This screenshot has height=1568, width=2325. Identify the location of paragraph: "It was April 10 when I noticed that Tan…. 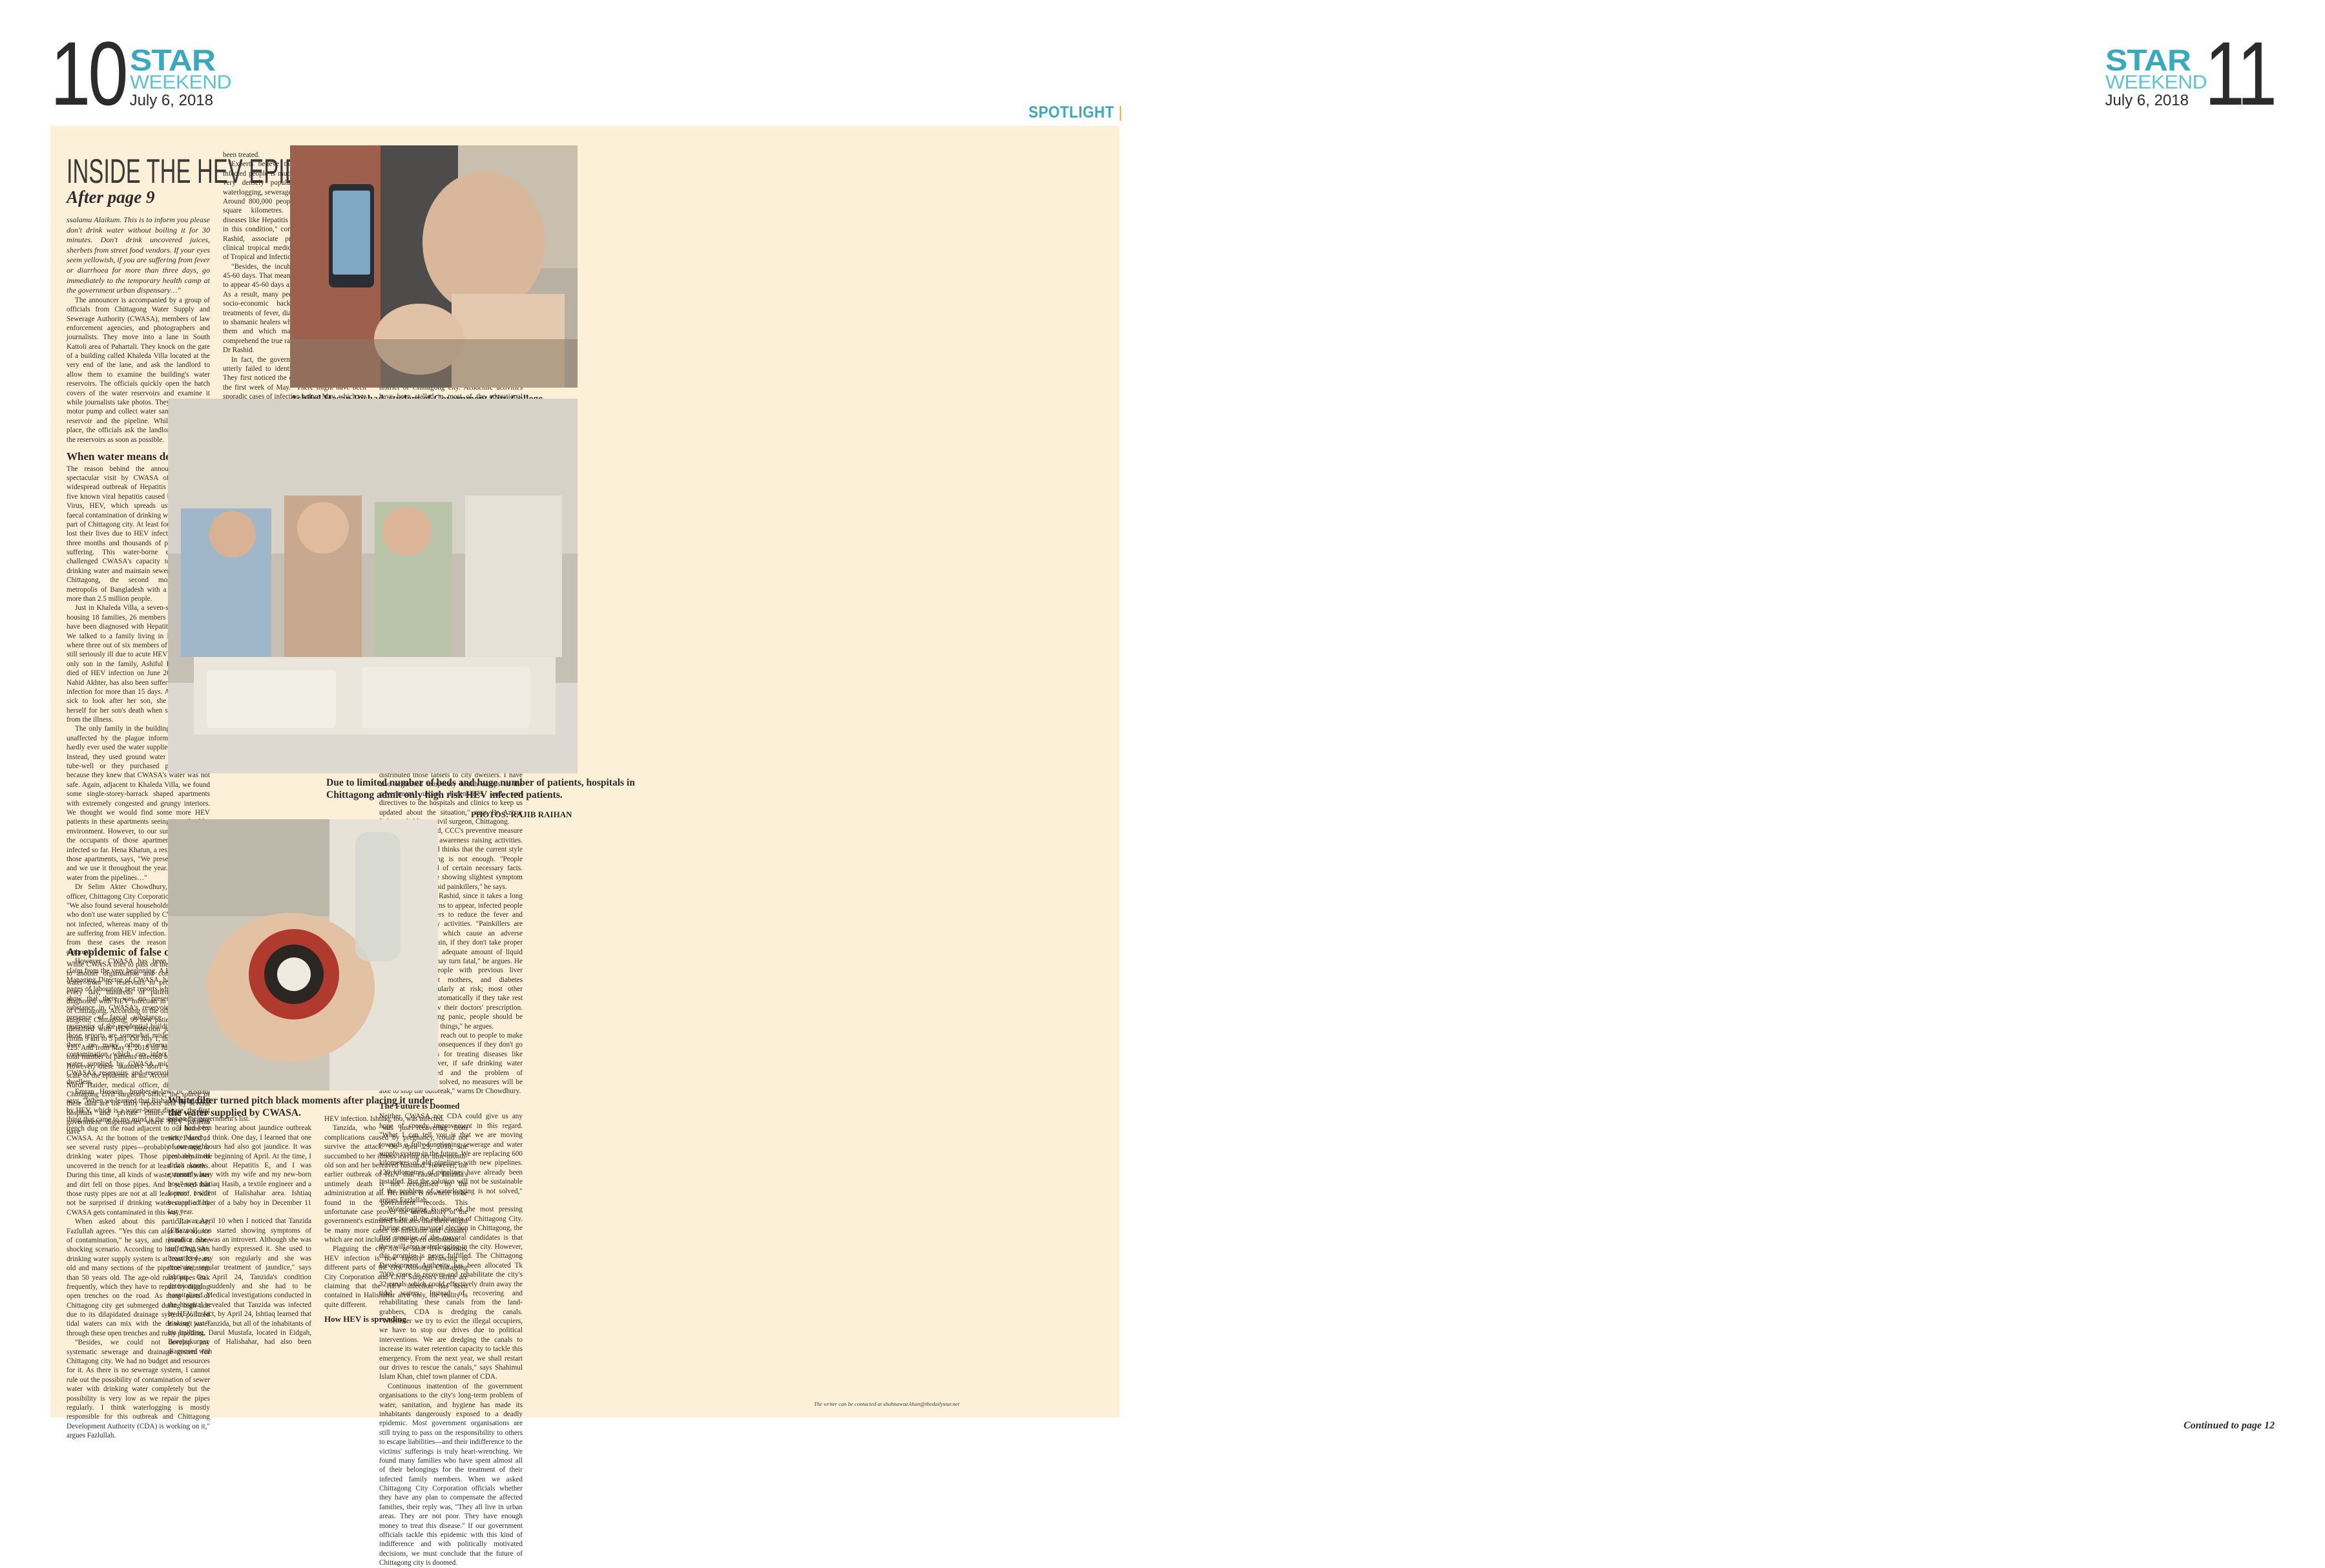
(239, 1286).